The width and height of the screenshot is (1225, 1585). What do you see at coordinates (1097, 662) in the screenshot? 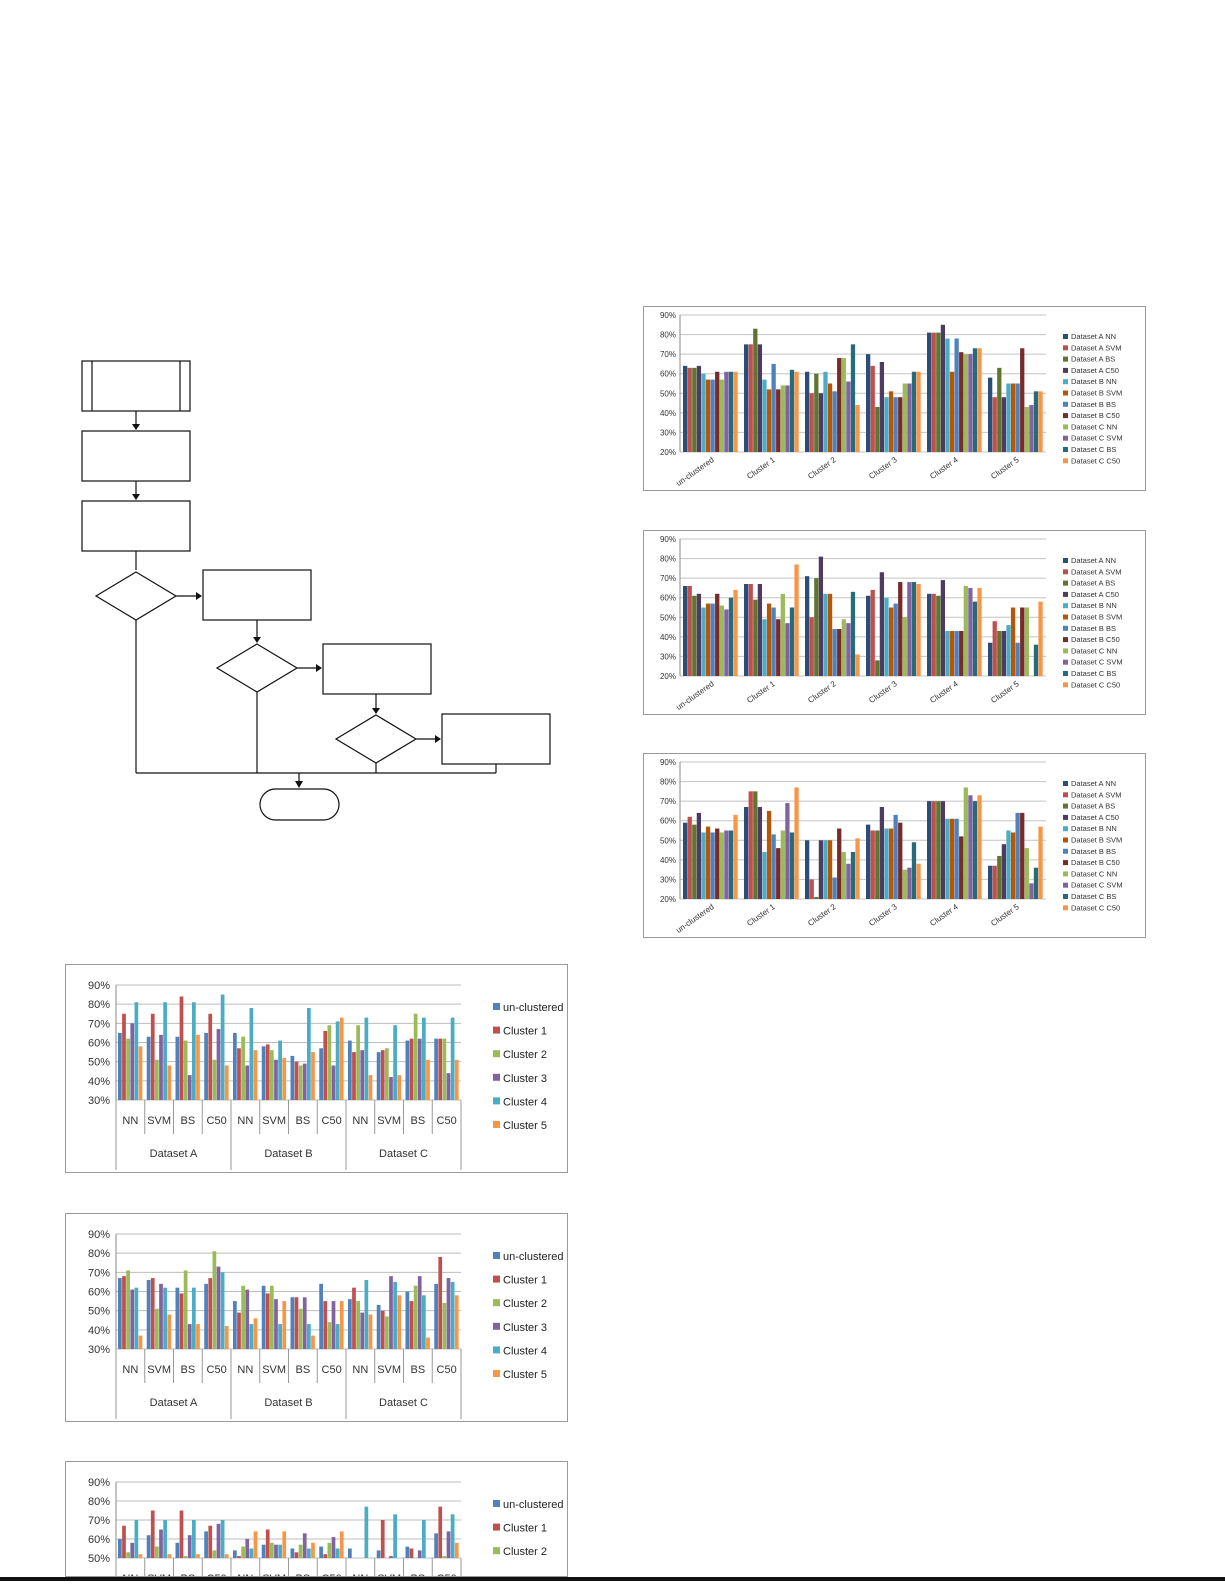
I see `legend-label: Dataset C SVM` at bounding box center [1097, 662].